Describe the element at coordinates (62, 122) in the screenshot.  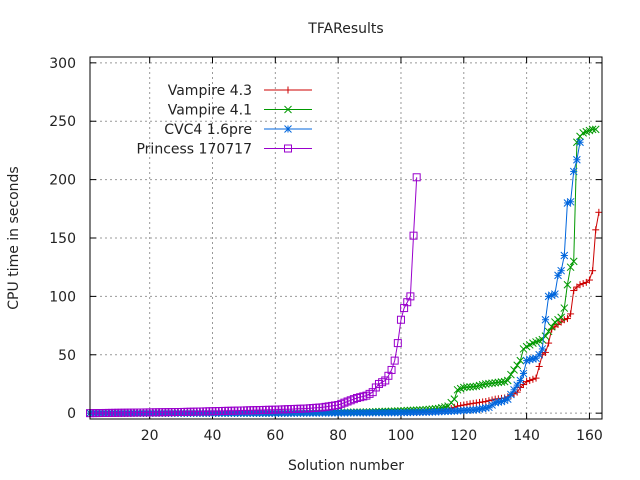
I see `y-tick-label: 250` at that location.